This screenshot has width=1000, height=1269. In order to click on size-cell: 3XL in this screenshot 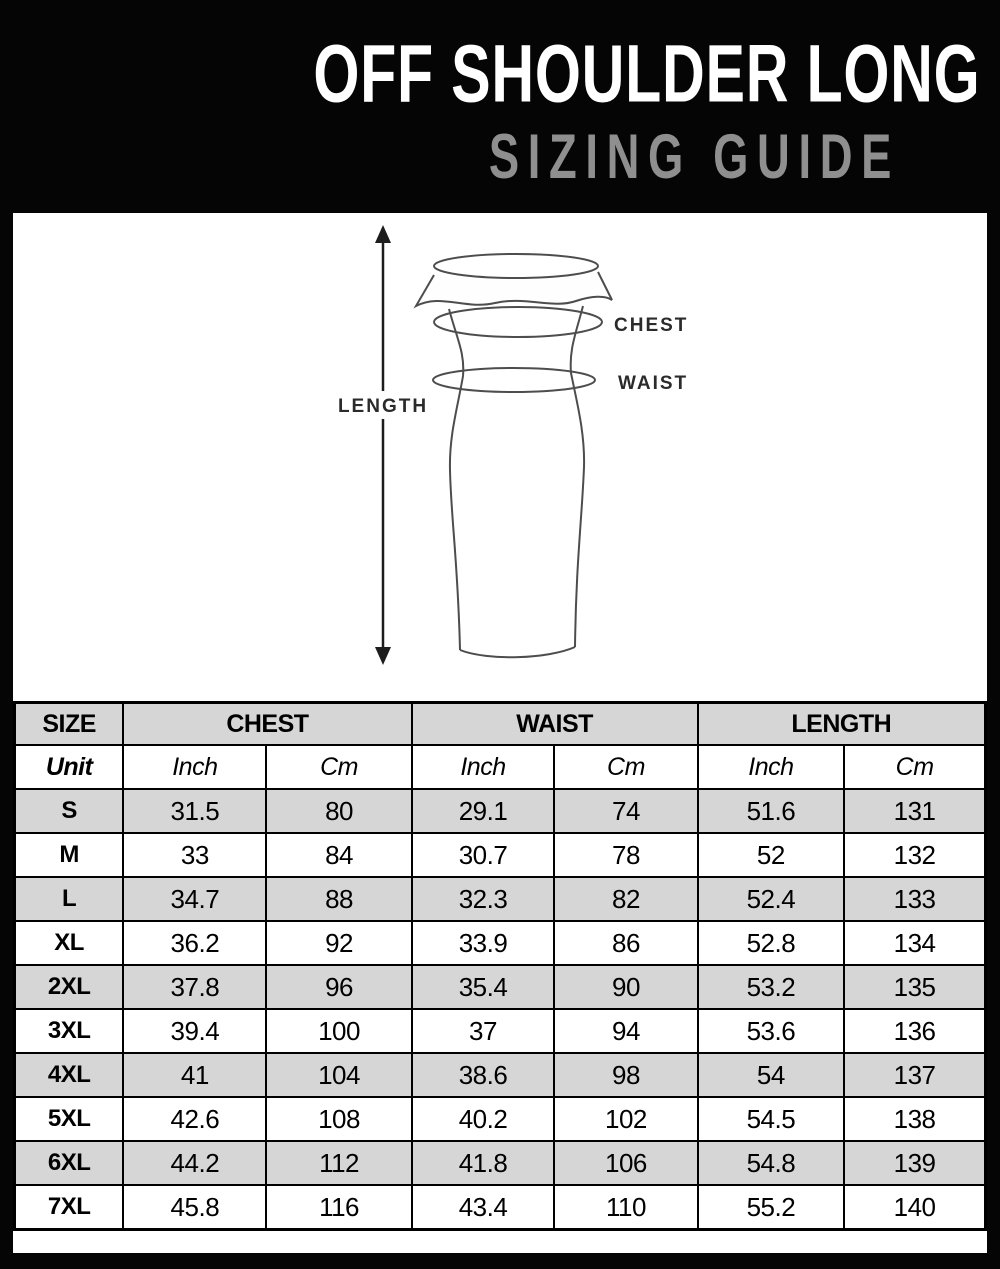, I will do `click(69, 1031)`.